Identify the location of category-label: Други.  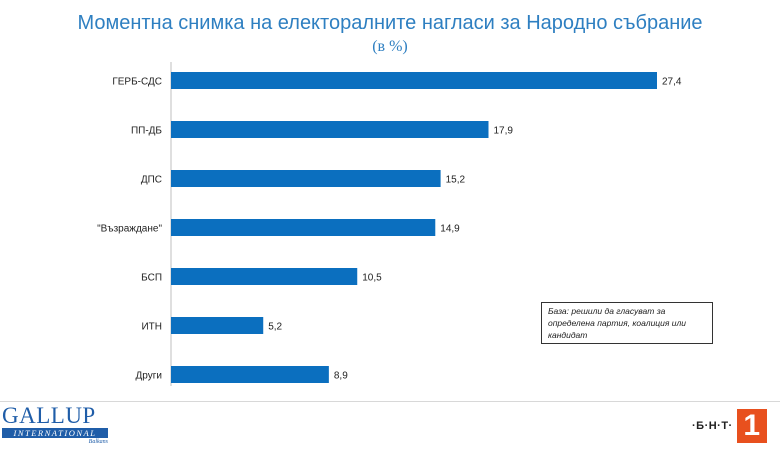
(149, 376).